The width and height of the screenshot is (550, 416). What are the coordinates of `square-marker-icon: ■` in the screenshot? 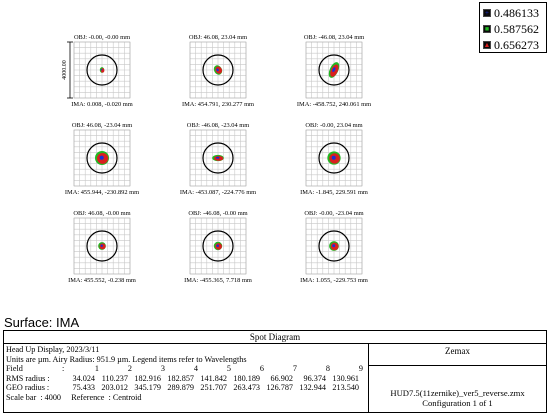 It's located at (487, 28).